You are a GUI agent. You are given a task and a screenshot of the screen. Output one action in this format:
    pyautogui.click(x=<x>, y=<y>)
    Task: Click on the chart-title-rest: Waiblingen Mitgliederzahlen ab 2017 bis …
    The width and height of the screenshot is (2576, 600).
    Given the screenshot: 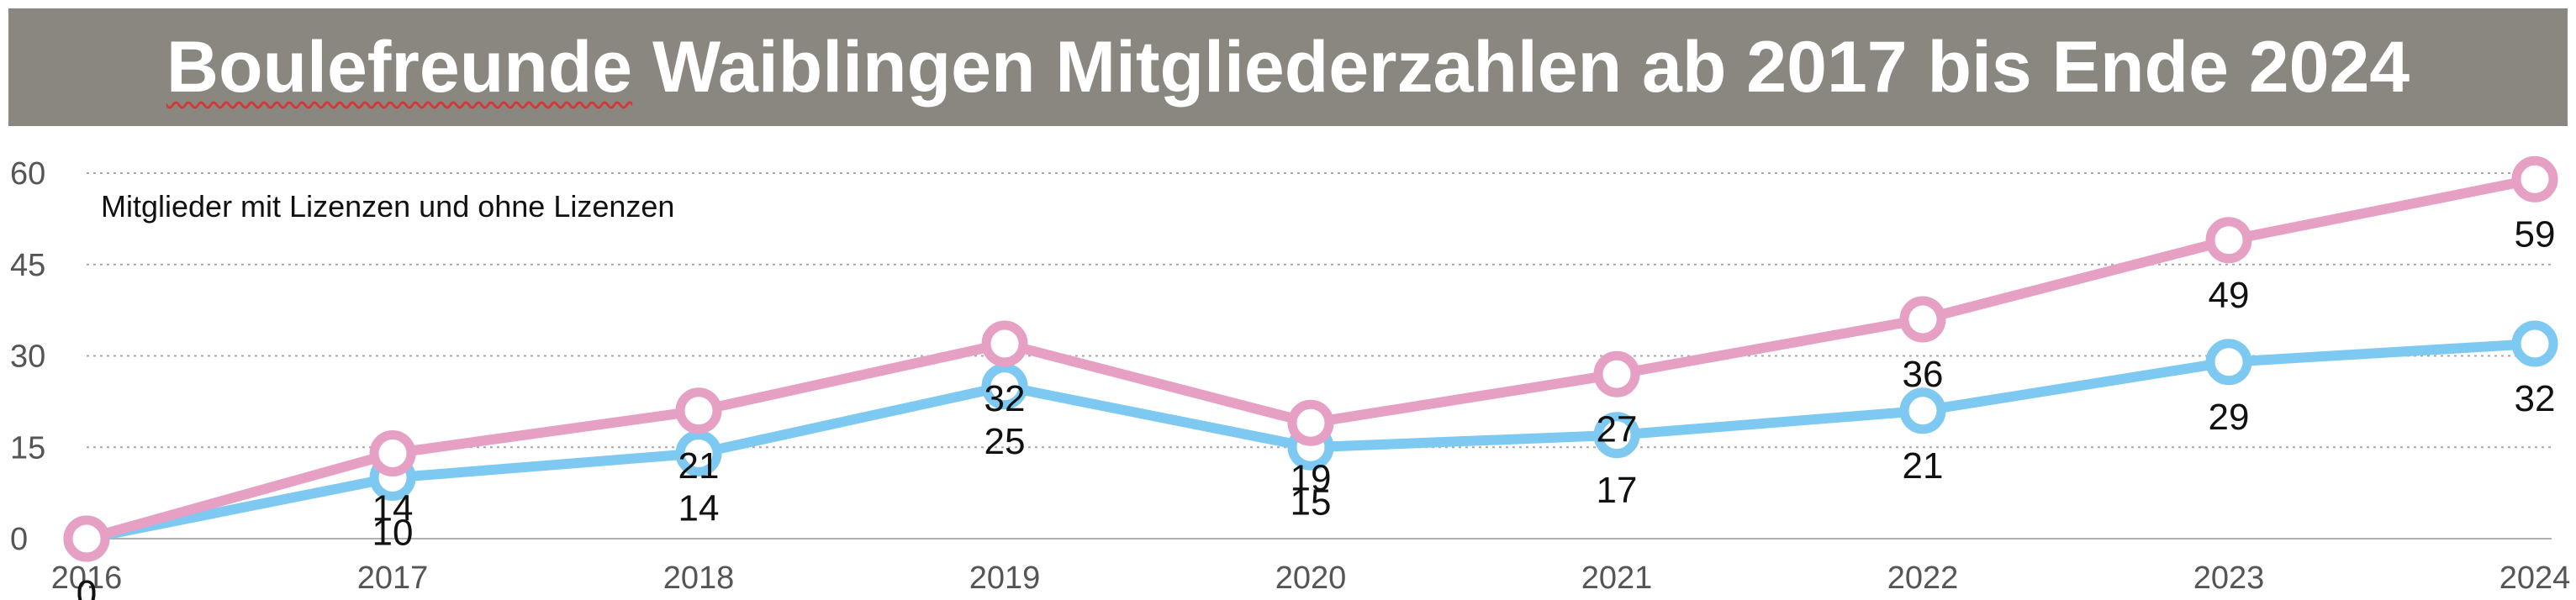 What is the action you would take?
    pyautogui.click(x=1521, y=67)
    